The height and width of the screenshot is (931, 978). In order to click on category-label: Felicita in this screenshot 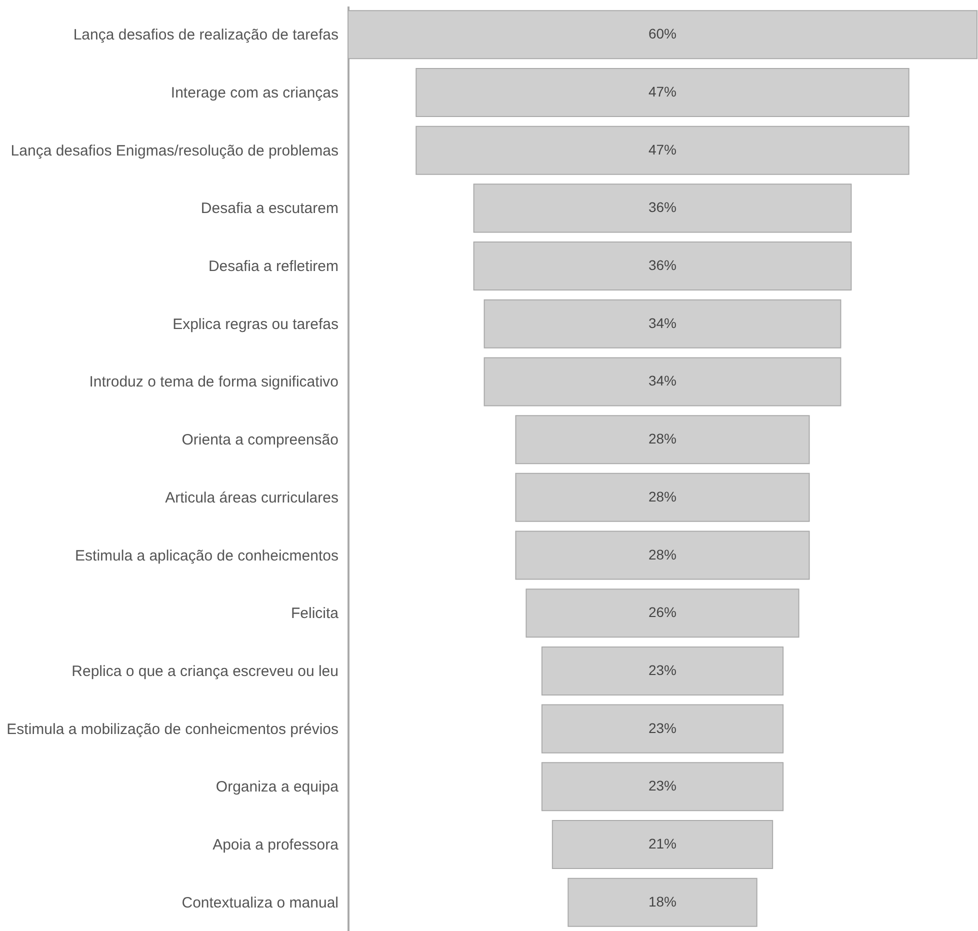, I will do `click(315, 613)`.